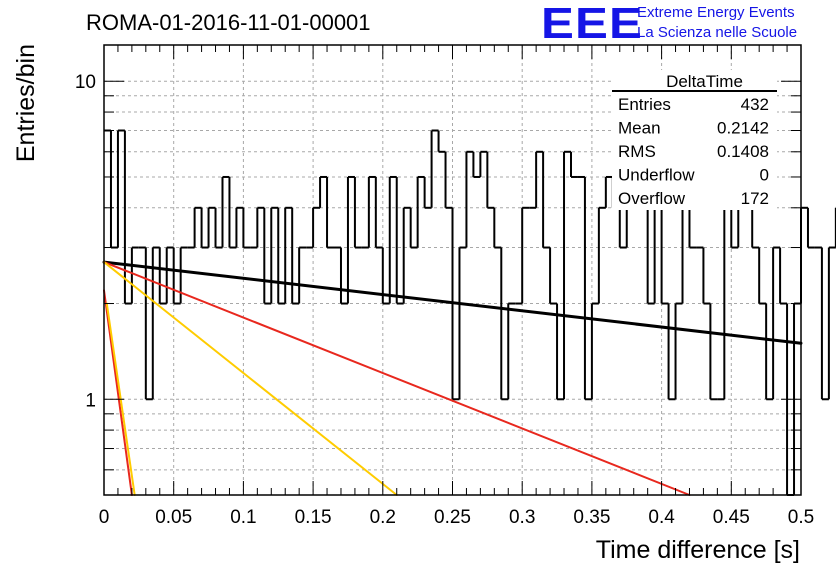  What do you see at coordinates (173, 517) in the screenshot?
I see `x-tick-label: 0.05` at bounding box center [173, 517].